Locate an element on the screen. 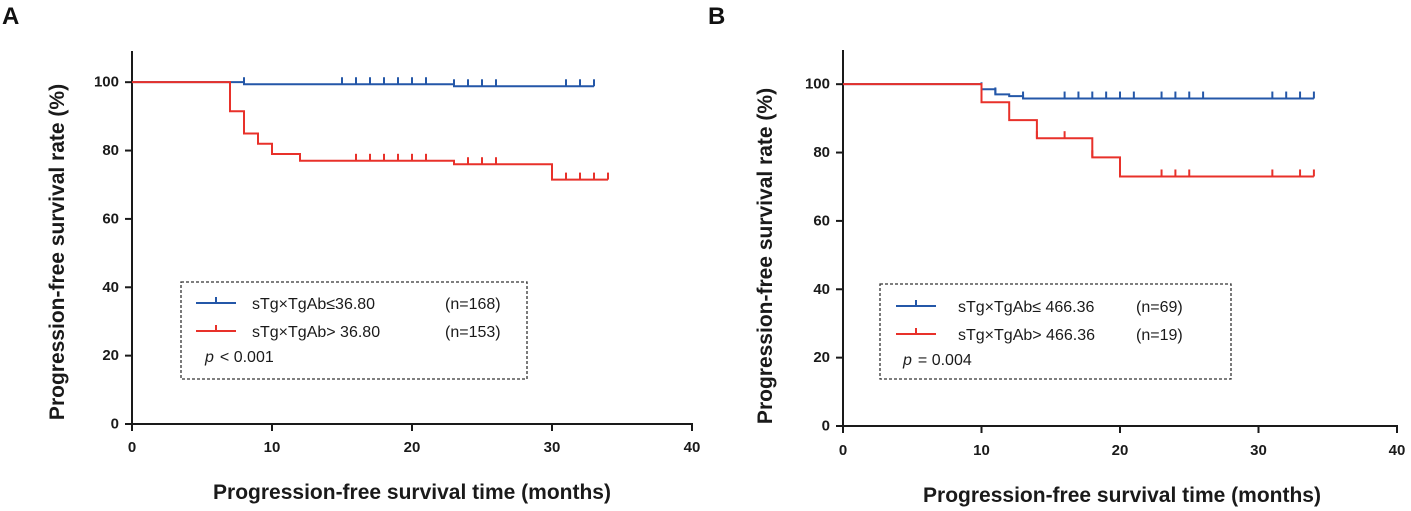  panel-a-p-symbol: p is located at coordinates (209, 357).